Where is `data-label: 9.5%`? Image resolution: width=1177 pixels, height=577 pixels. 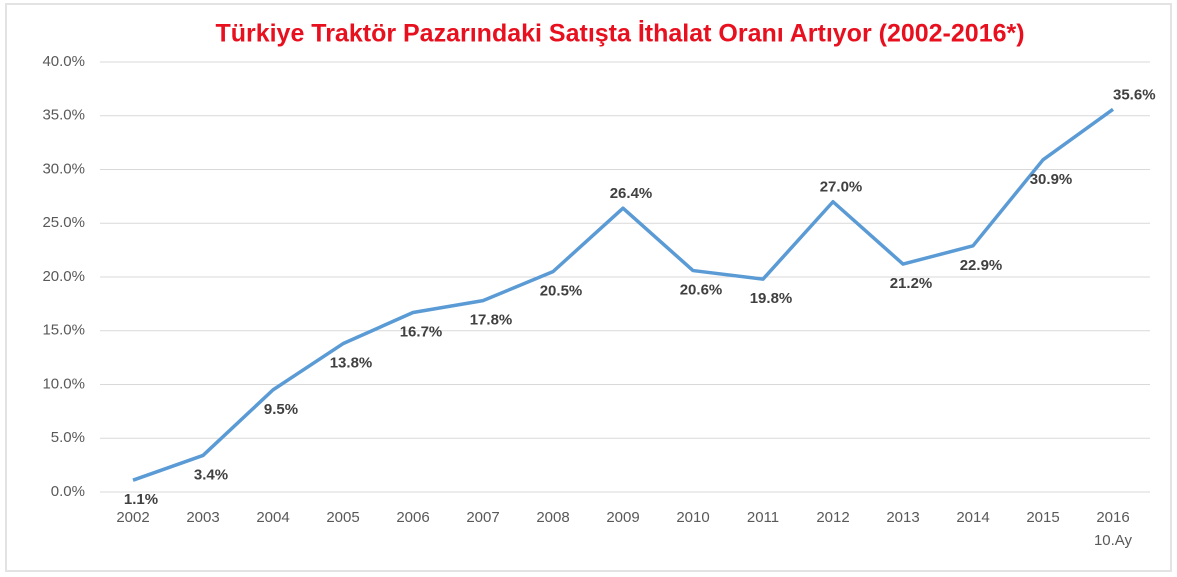 data-label: 9.5% is located at coordinates (281, 409).